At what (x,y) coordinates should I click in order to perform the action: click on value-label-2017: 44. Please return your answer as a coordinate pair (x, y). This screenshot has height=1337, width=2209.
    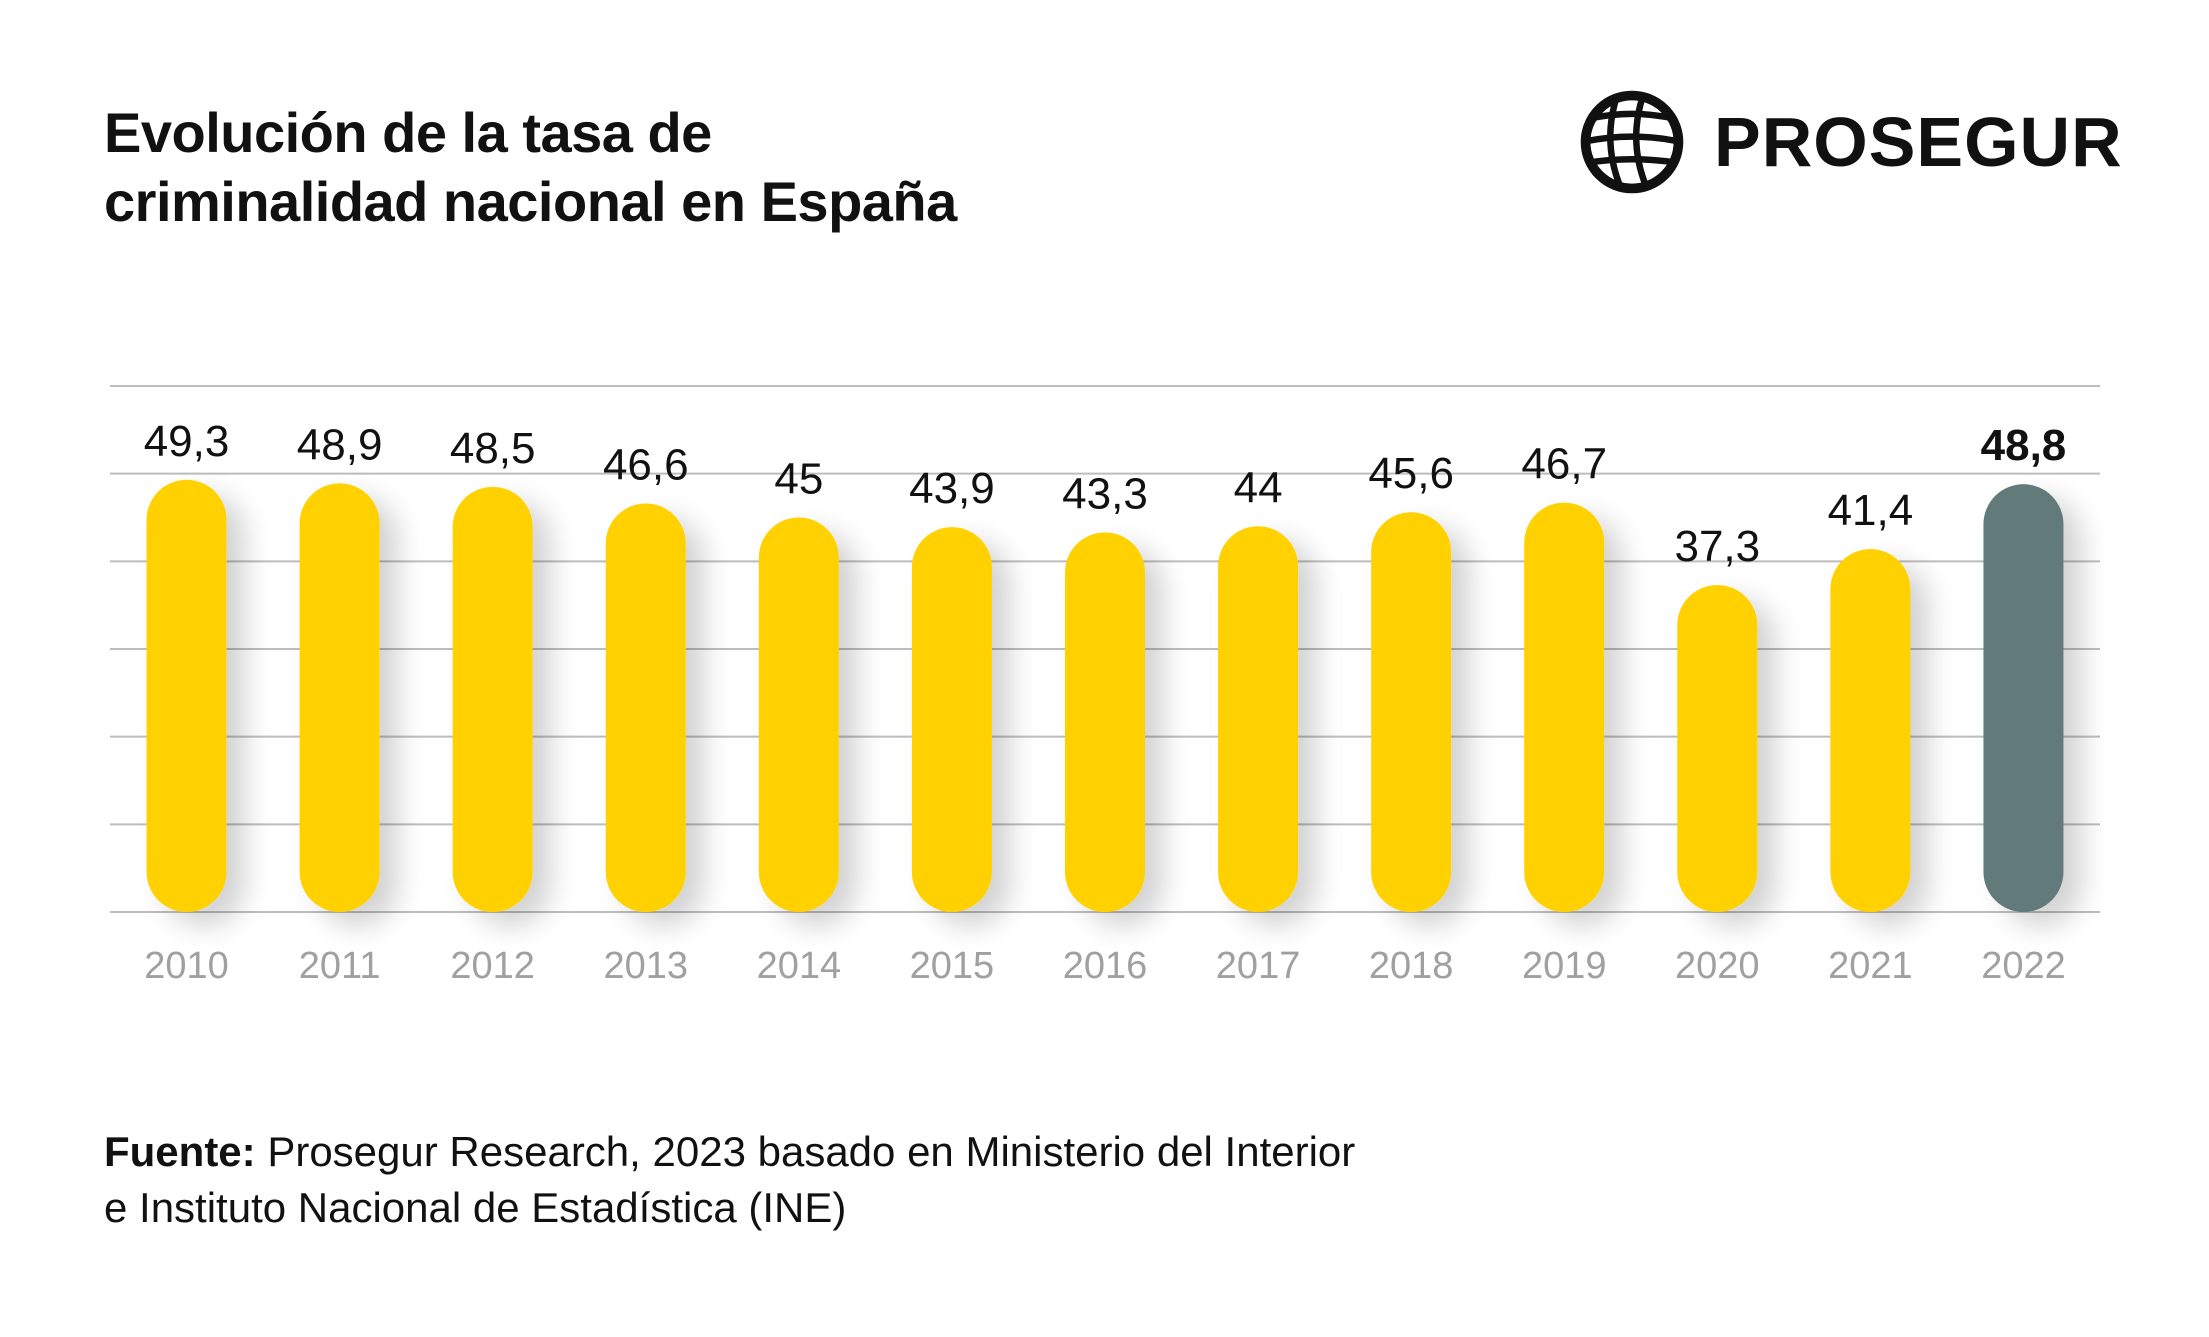
    Looking at the image, I should click on (1258, 487).